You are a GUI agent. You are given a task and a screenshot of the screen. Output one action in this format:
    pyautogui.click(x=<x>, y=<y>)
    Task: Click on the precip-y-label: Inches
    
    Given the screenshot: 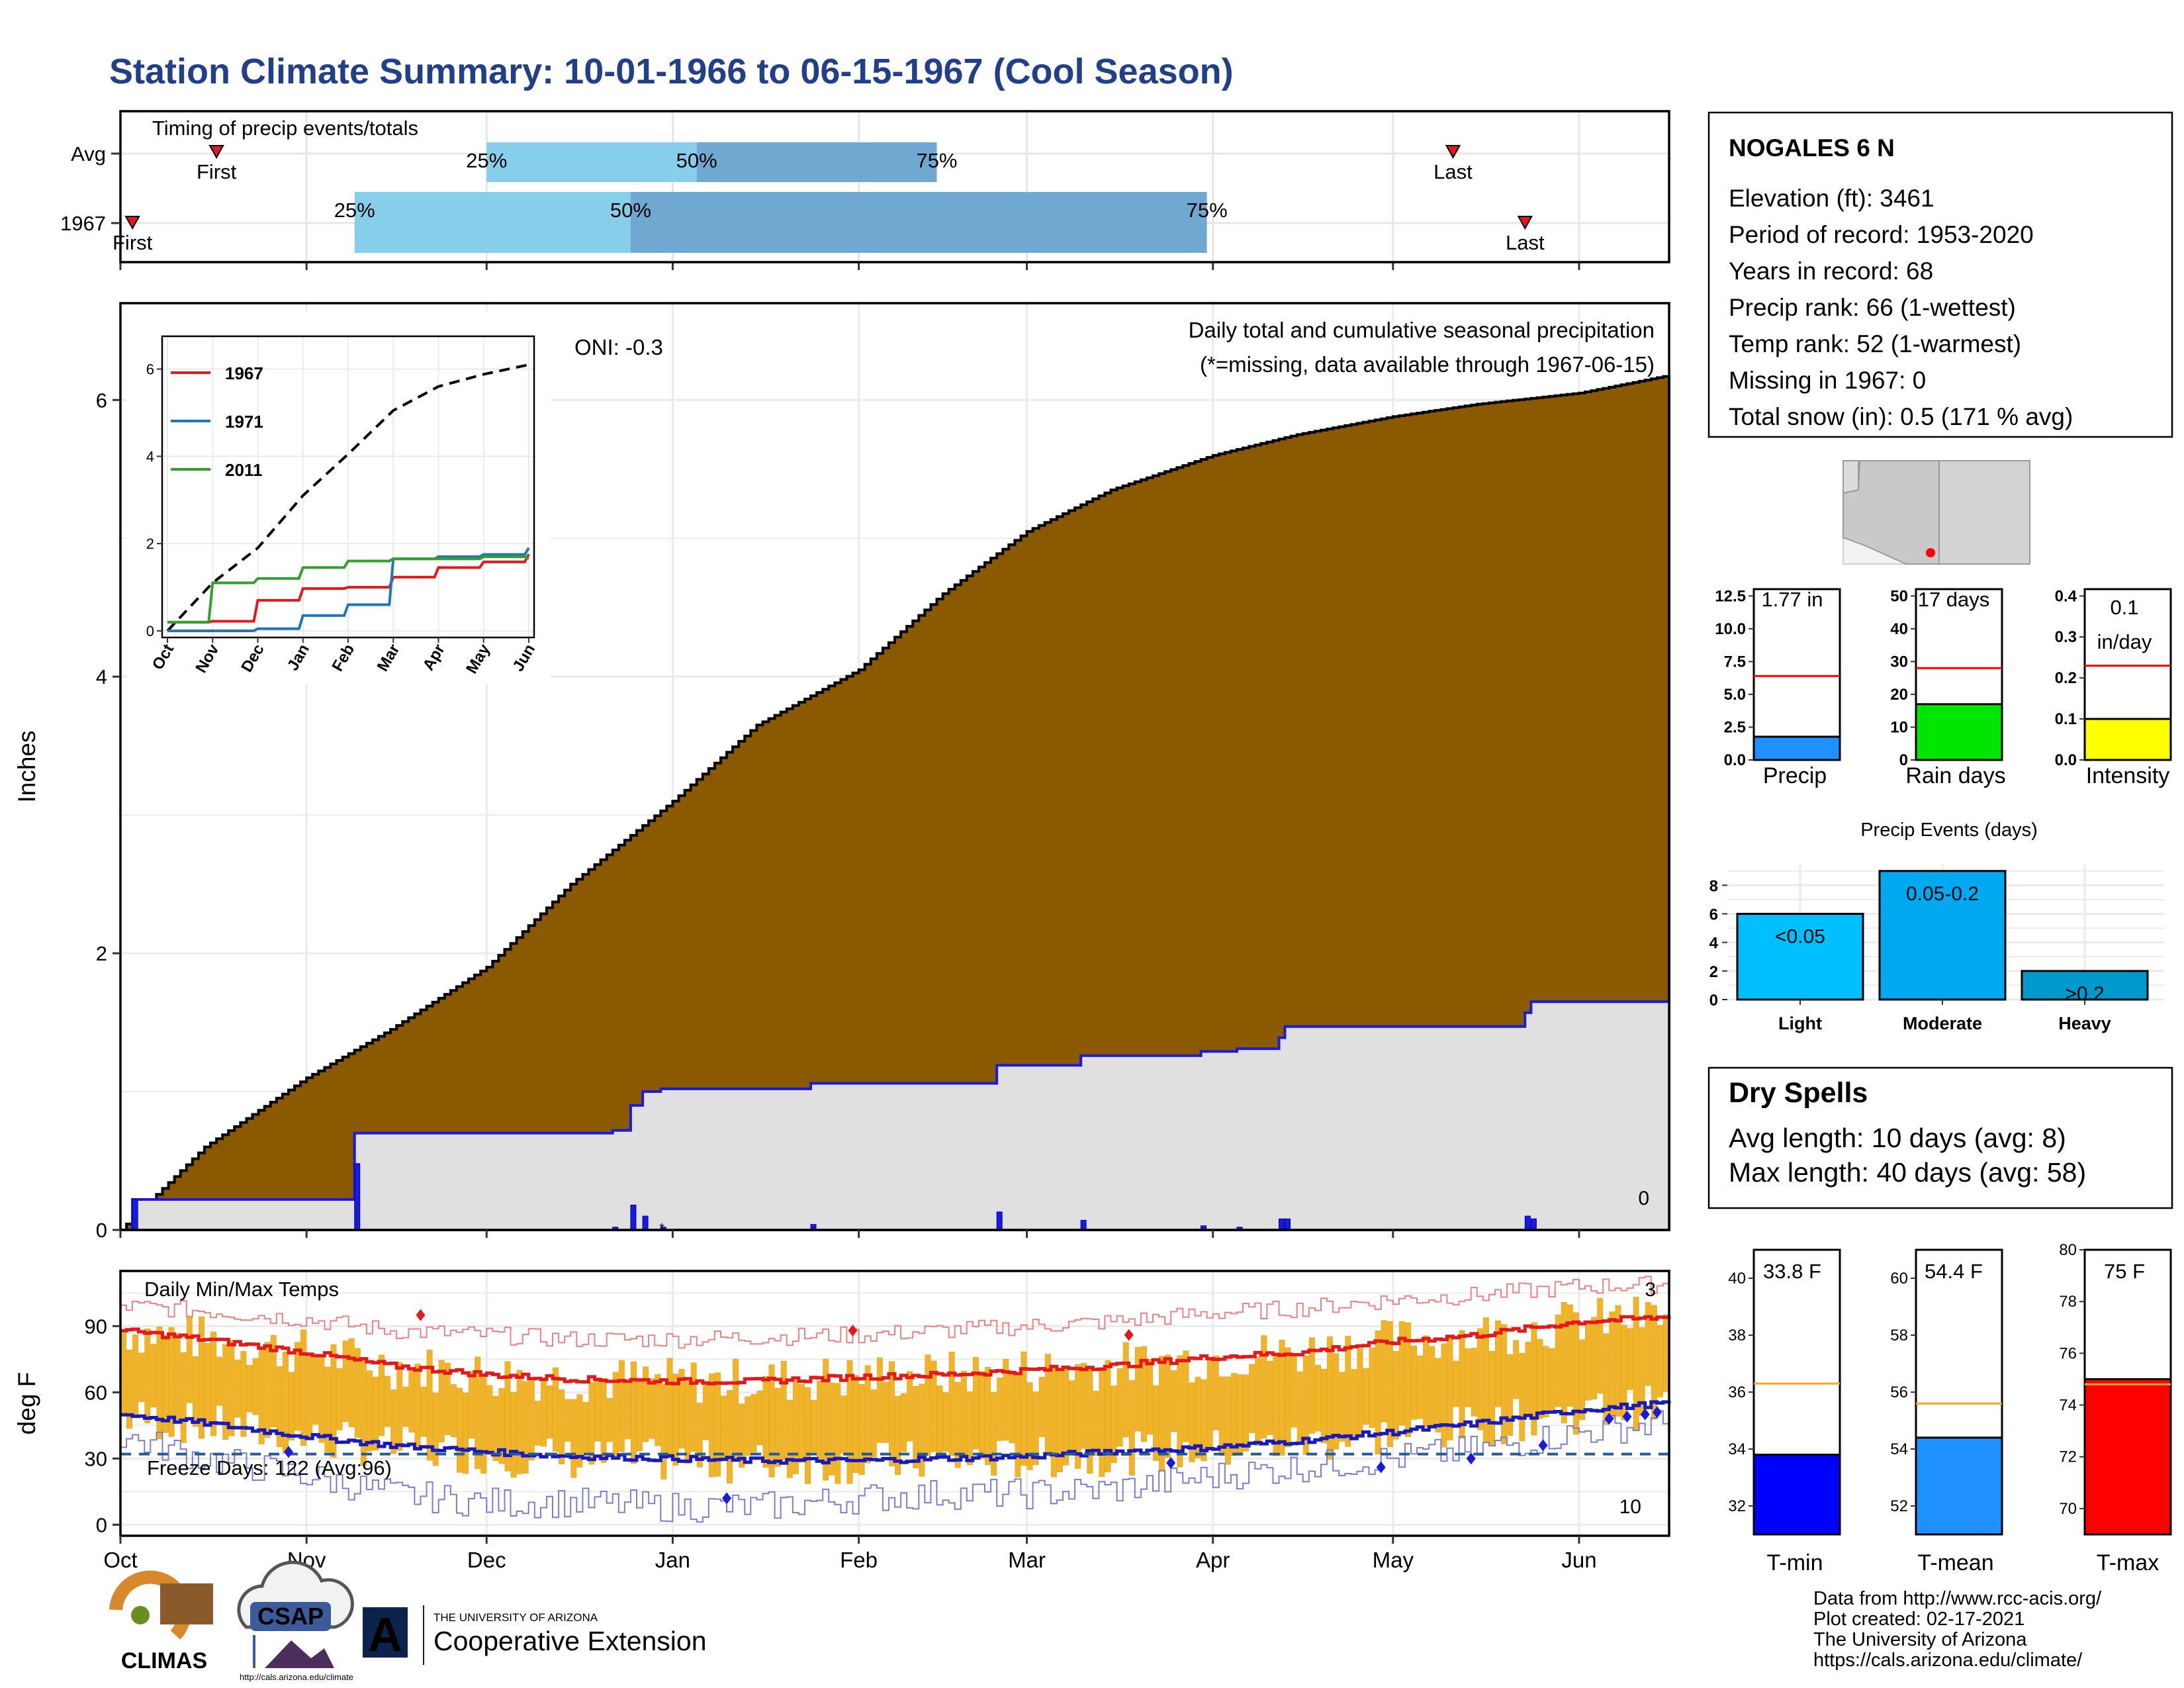 What is the action you would take?
    pyautogui.click(x=26, y=766)
    